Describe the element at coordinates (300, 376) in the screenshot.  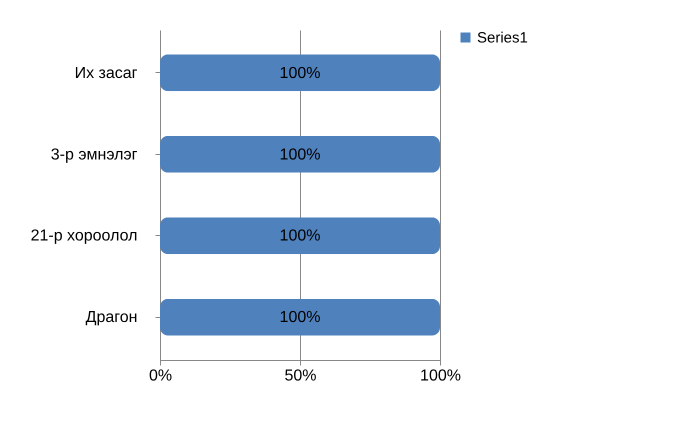
I see `x-tick-label: 50%` at that location.